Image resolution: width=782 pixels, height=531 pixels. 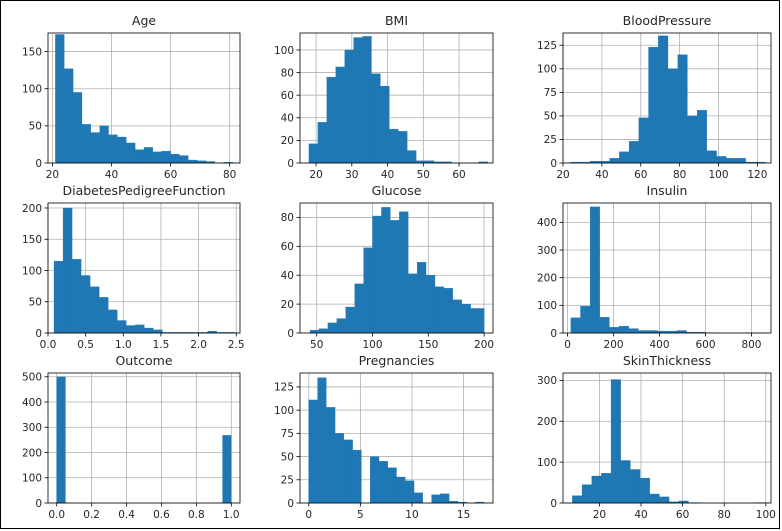 What do you see at coordinates (599, 515) in the screenshot?
I see `x-tick-label: 20` at bounding box center [599, 515].